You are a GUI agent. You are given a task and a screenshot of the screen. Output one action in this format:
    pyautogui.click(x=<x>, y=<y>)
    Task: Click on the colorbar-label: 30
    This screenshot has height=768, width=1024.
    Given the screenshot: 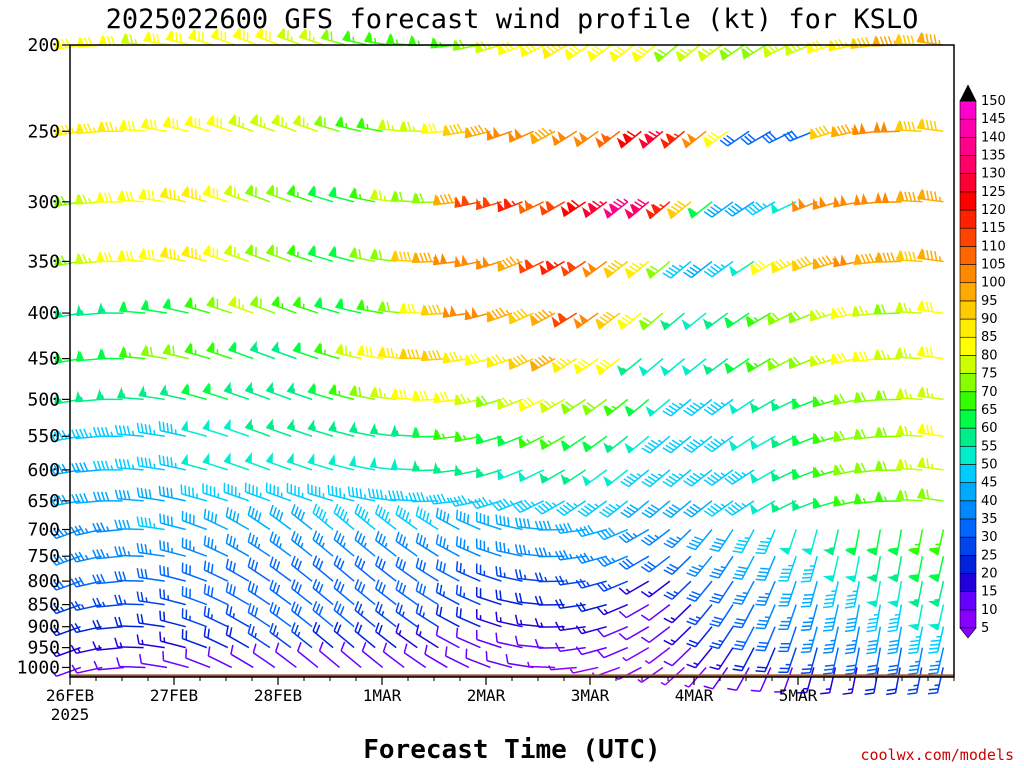 What is the action you would take?
    pyautogui.click(x=989, y=537)
    